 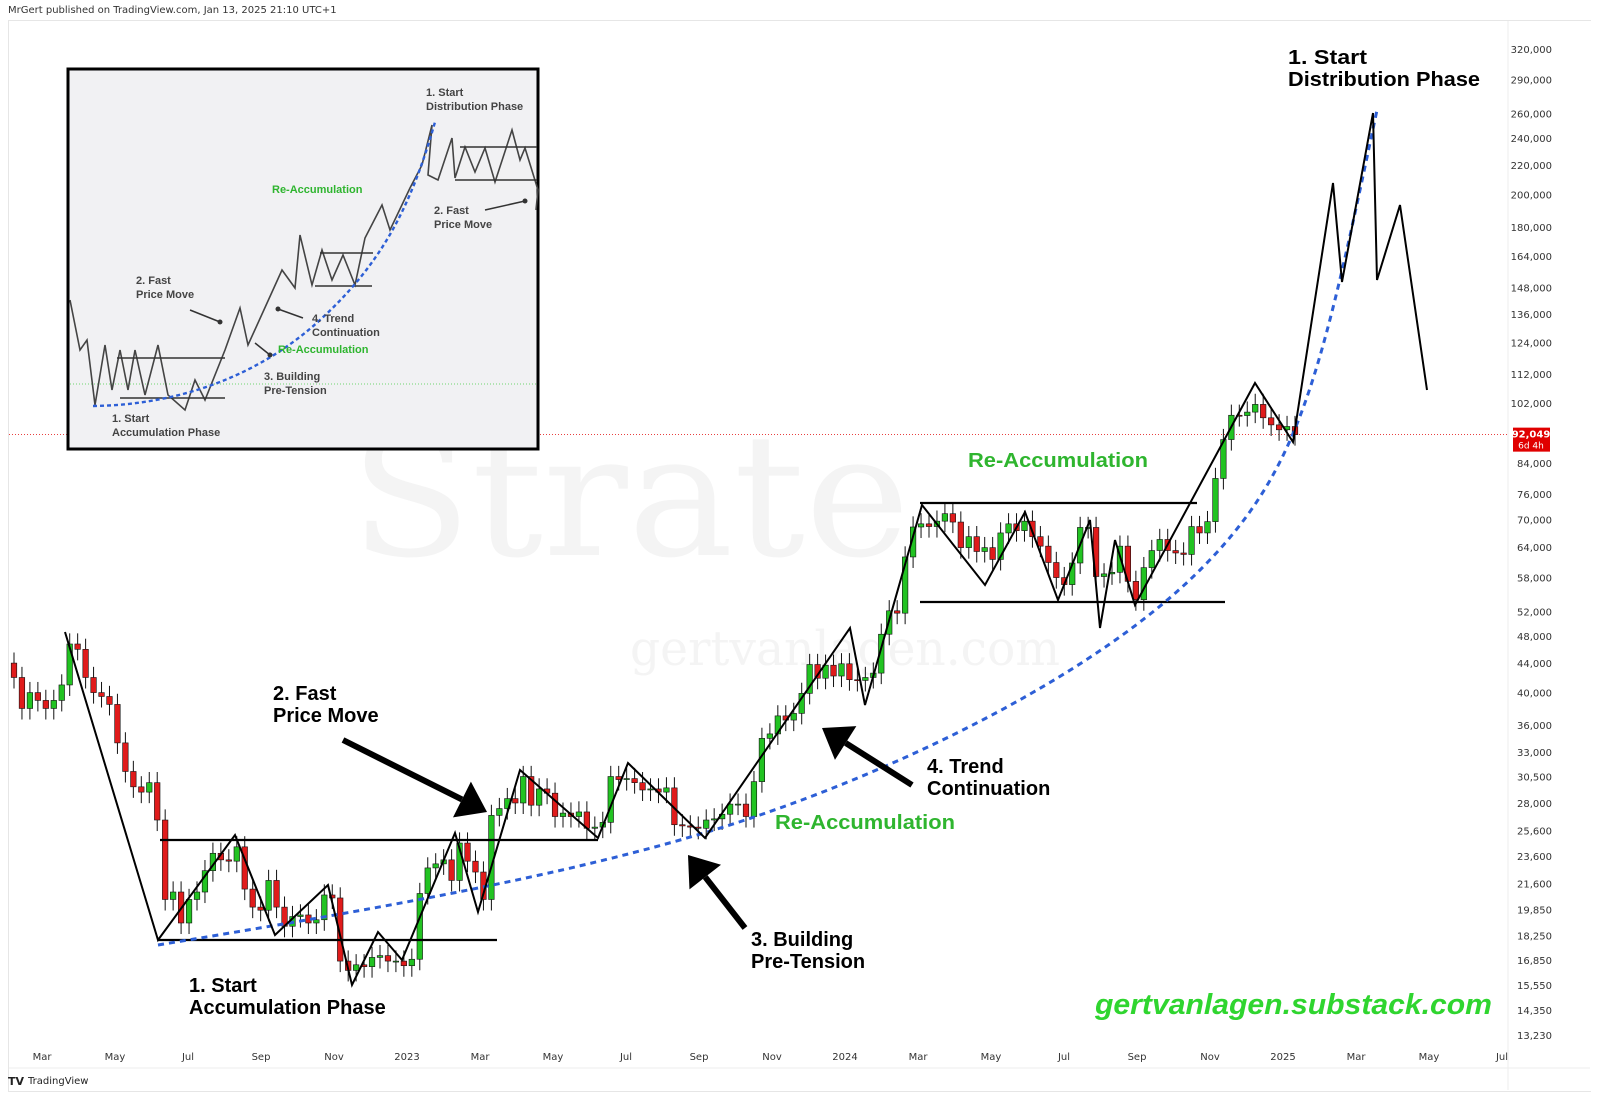 I want to click on inset-label-trend: 4. Trend, so click(x=333, y=319).